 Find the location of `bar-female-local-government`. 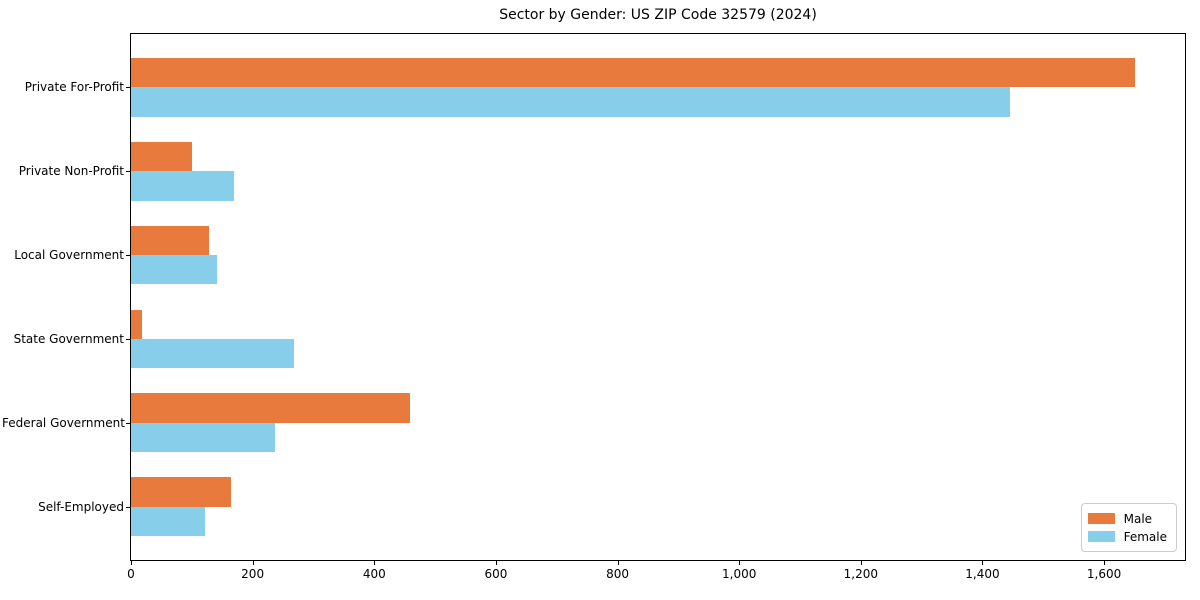

bar-female-local-government is located at coordinates (174, 270).